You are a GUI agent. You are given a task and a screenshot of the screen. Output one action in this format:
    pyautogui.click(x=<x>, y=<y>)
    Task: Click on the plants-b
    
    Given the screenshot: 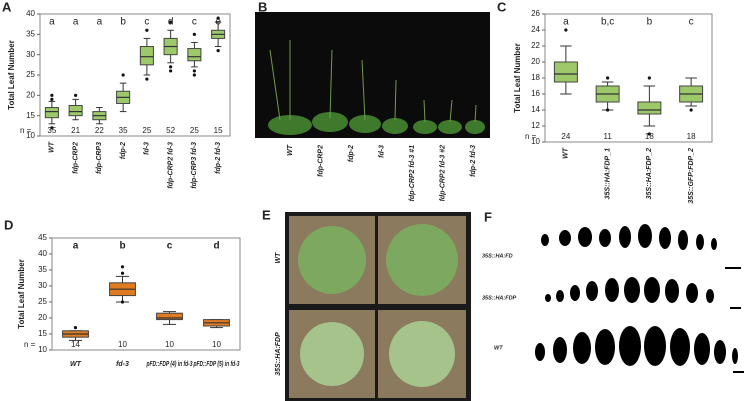 What is the action you would take?
    pyautogui.click(x=376, y=123)
    